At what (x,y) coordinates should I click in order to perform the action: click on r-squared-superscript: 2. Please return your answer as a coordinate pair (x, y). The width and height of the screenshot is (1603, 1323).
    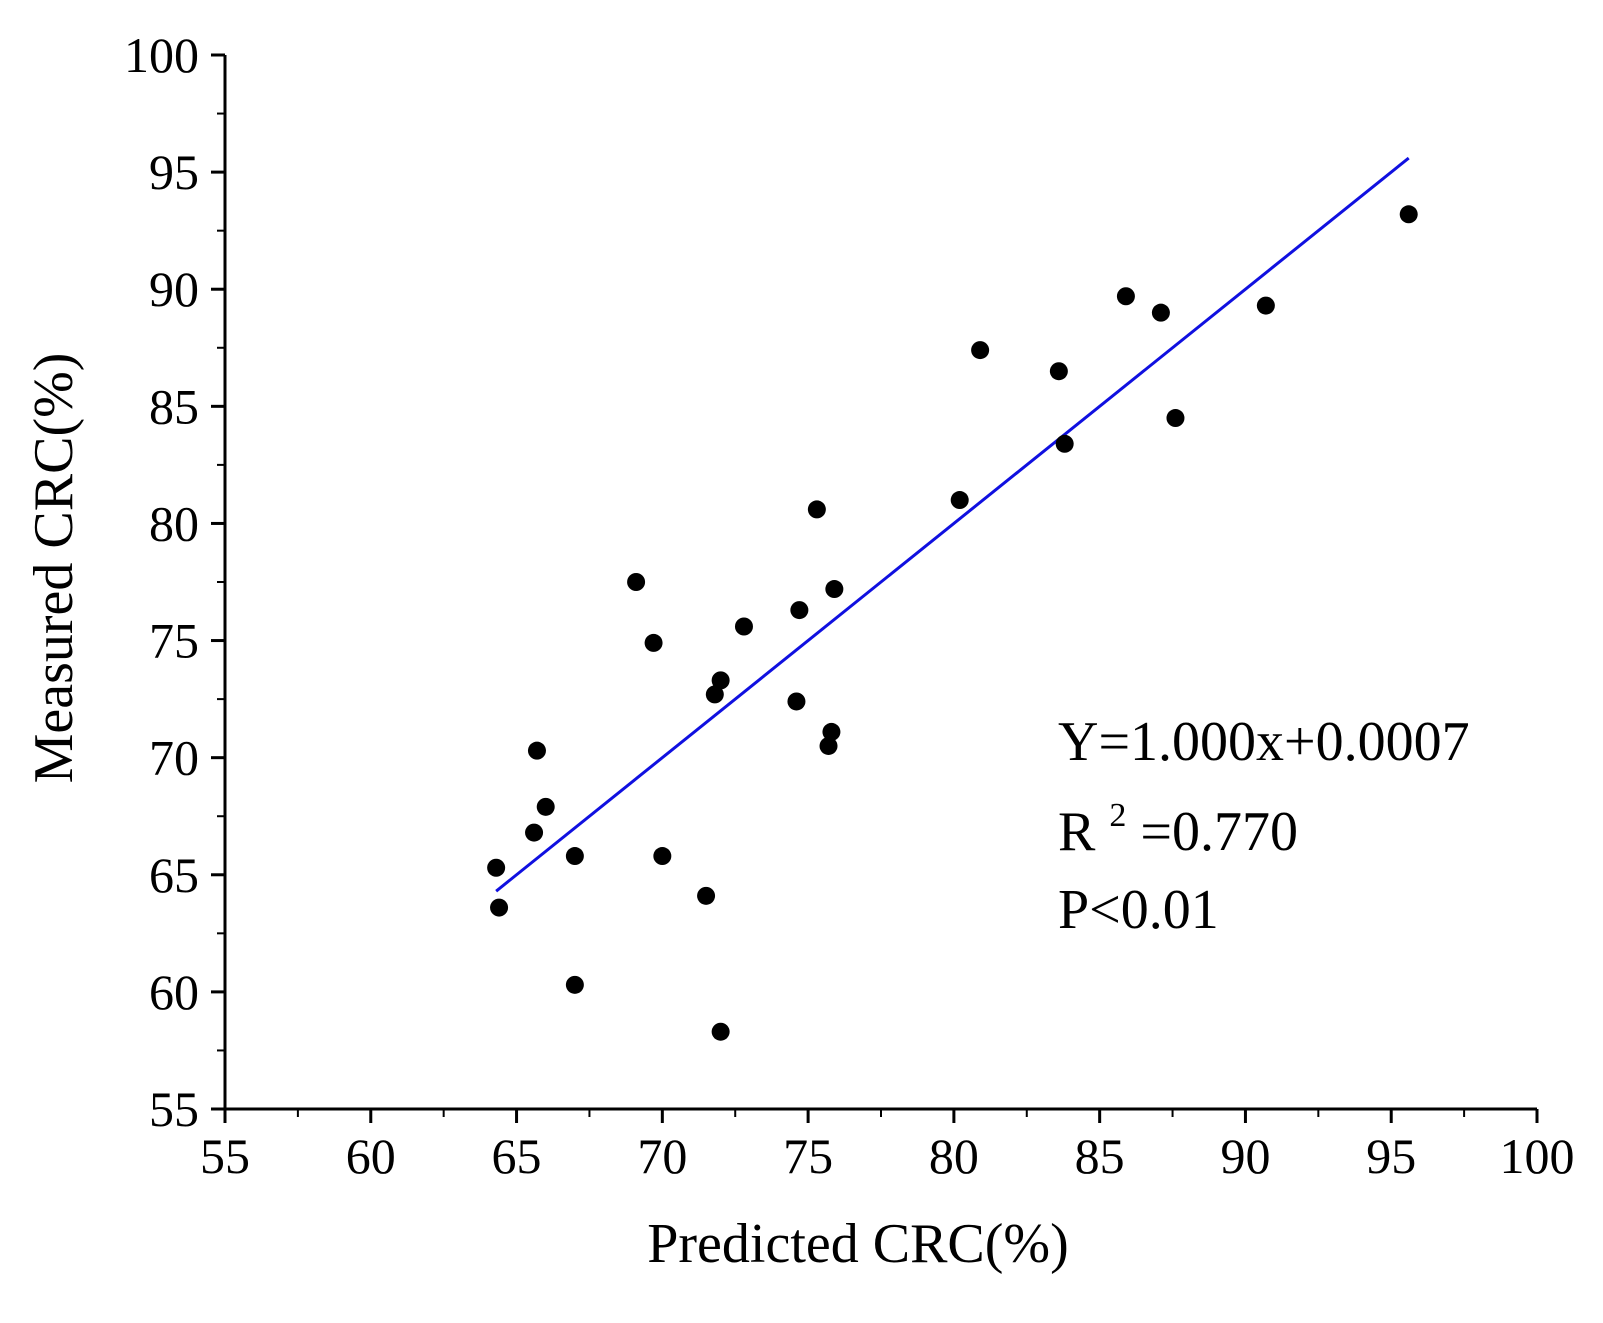
    Looking at the image, I should click on (1117, 815).